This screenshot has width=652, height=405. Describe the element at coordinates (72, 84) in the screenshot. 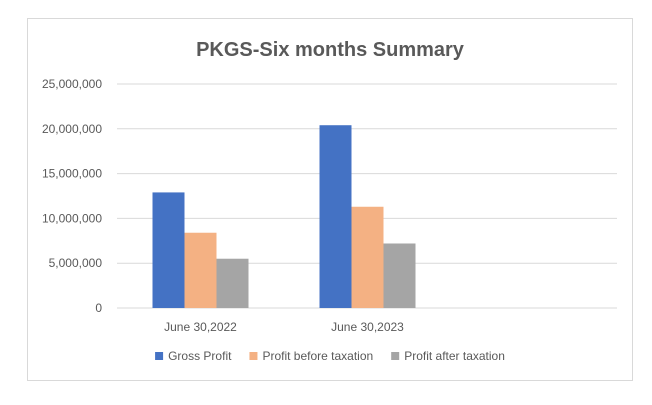

I see `y-tick-label: 25,000,000` at that location.